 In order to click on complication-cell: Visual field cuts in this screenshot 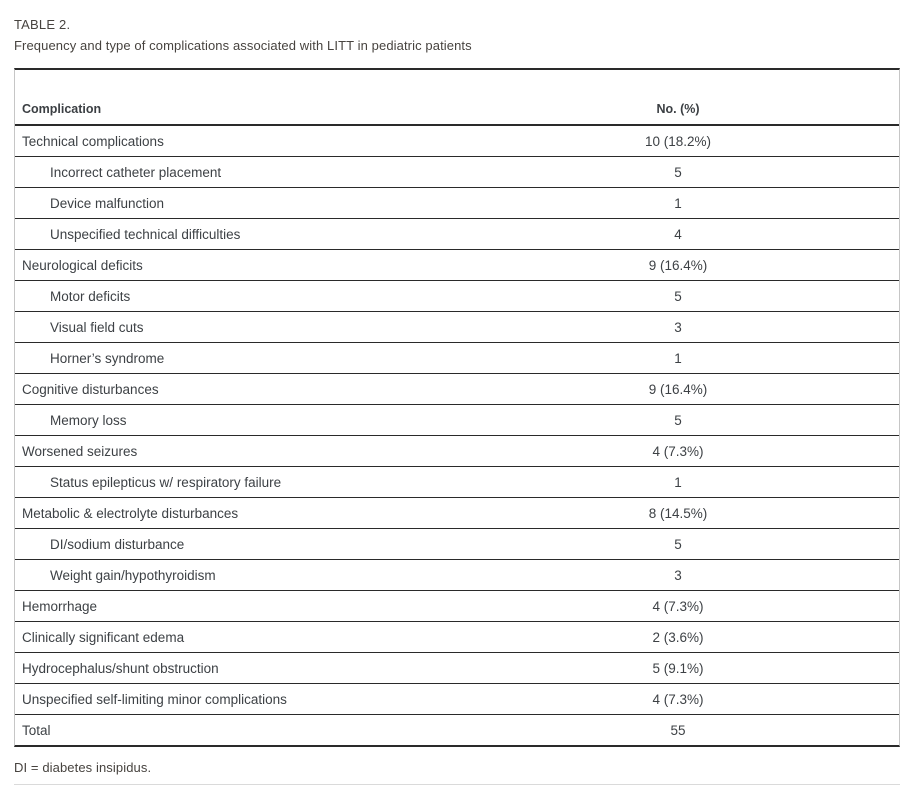, I will do `click(97, 327)`.